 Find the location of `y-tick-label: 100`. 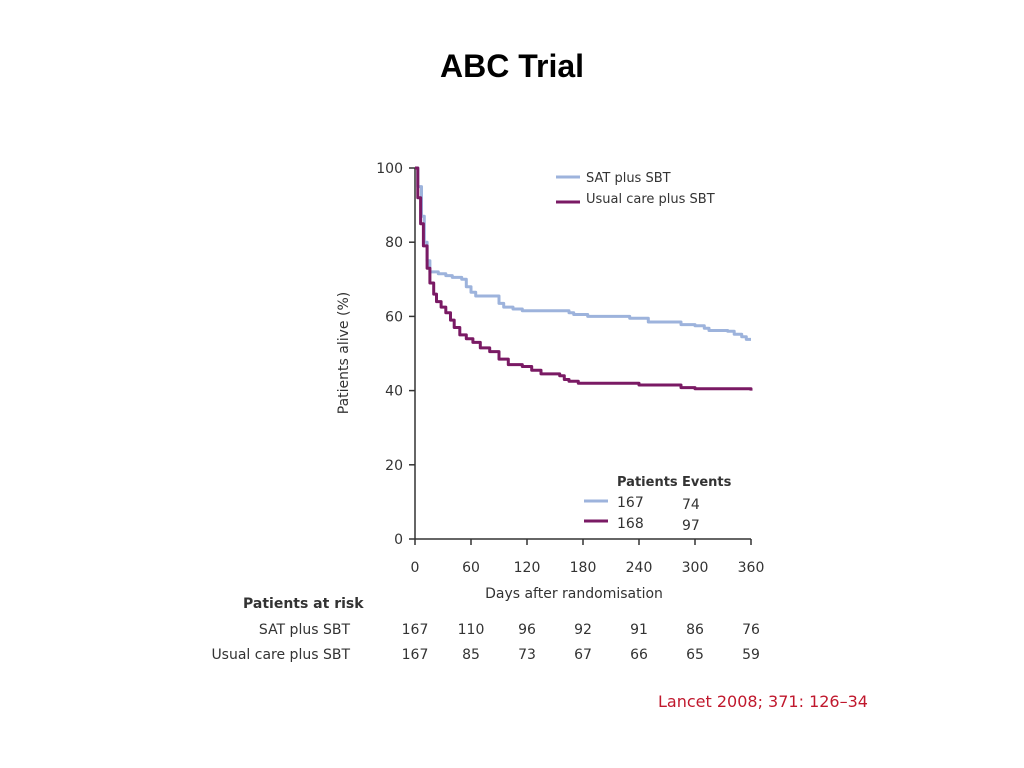

y-tick-label: 100 is located at coordinates (389, 169).